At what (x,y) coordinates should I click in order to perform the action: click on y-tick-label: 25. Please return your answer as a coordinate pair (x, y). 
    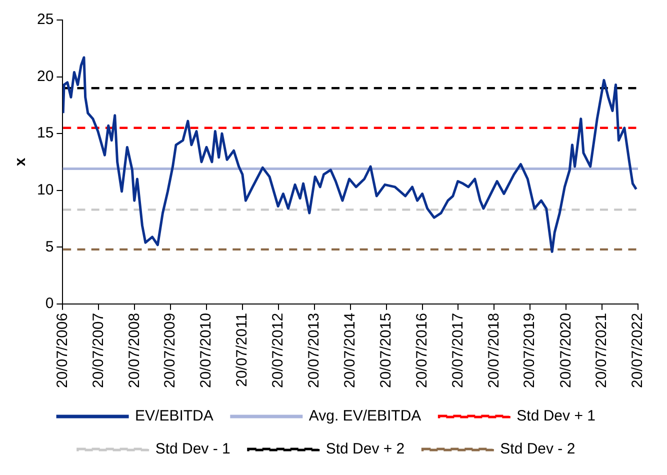
    Looking at the image, I should click on (45, 19).